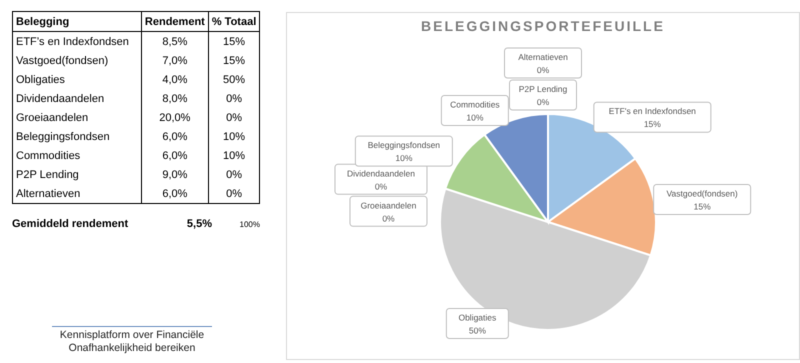  What do you see at coordinates (77, 136) in the screenshot?
I see `text: Beleggingsfondsen` at bounding box center [77, 136].